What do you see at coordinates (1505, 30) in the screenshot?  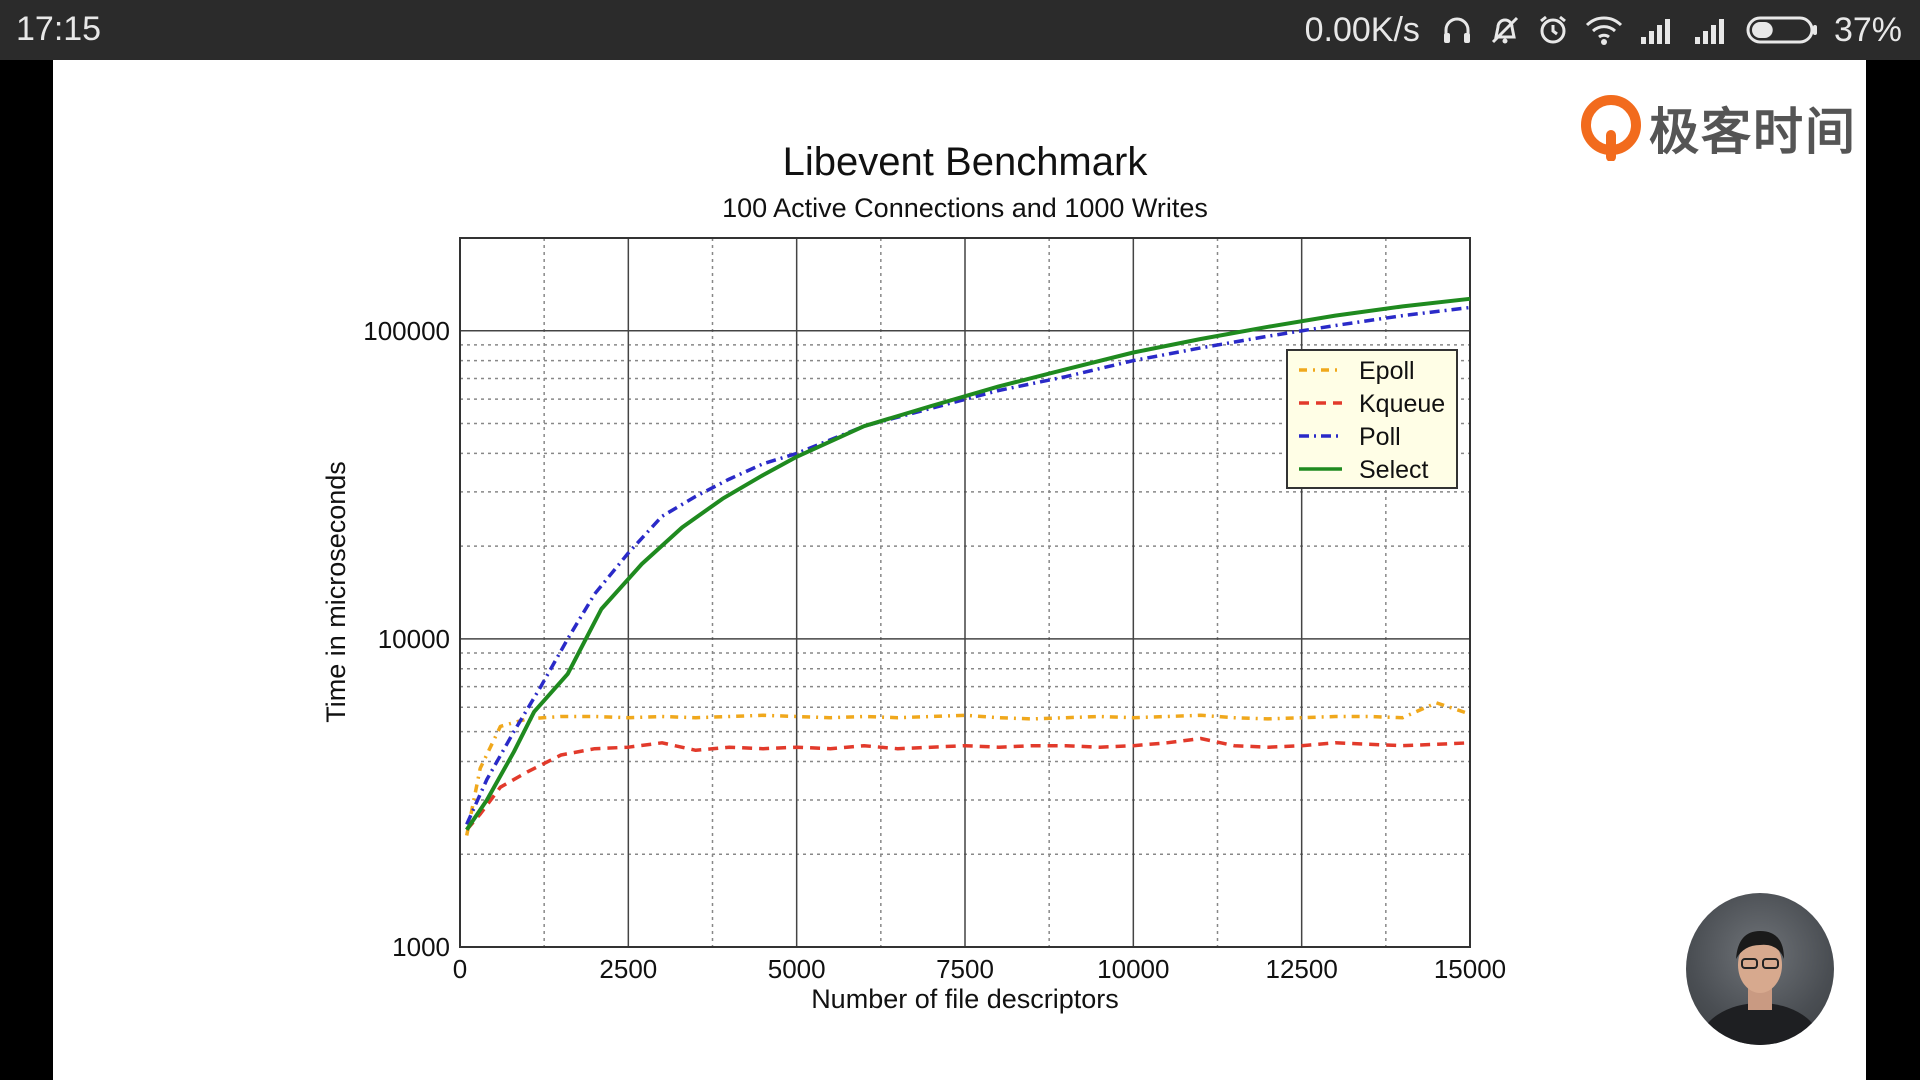 I see `mute-icon` at bounding box center [1505, 30].